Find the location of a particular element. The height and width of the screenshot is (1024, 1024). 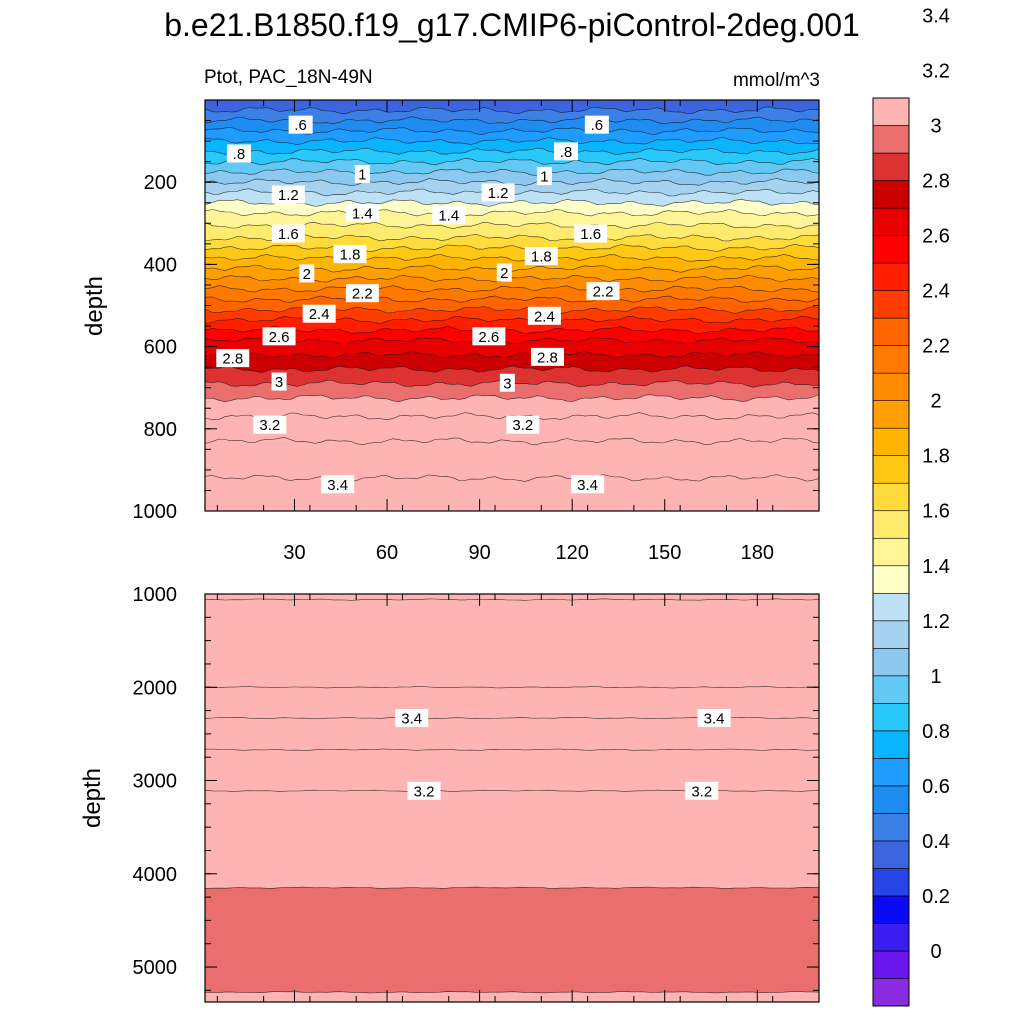

colorbar-frame is located at coordinates (891, 552).